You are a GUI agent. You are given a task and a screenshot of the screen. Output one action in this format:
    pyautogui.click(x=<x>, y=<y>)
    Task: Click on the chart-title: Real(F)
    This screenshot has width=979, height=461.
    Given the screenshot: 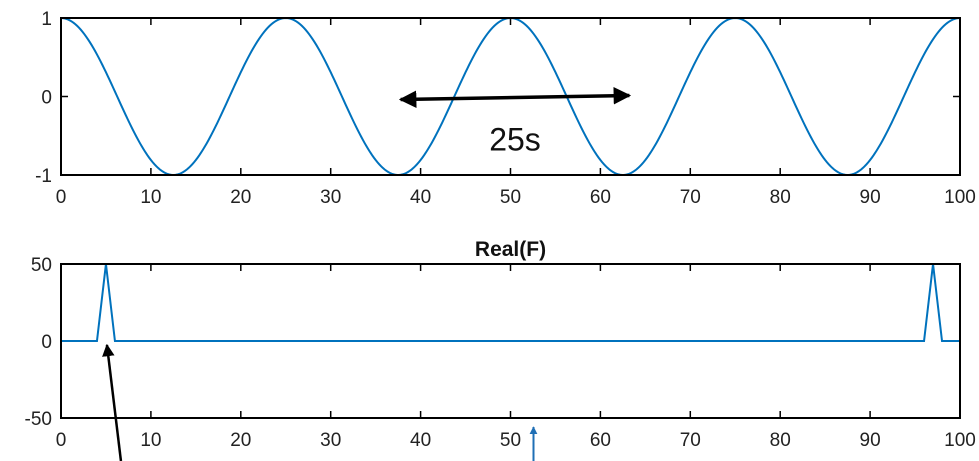 What is the action you would take?
    pyautogui.click(x=510, y=249)
    